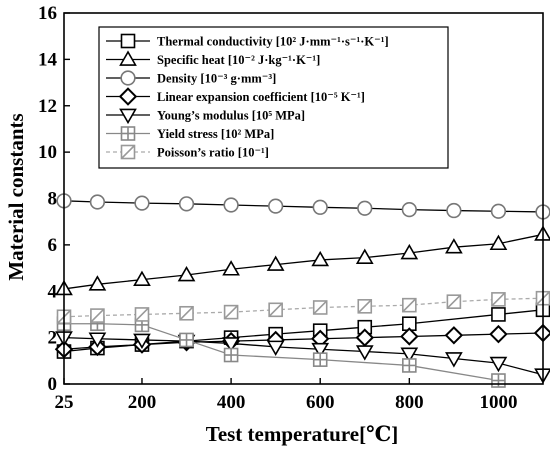 This screenshot has height=451, width=550. Describe the element at coordinates (53, 338) in the screenshot. I see `y-tick-label: 2` at that location.